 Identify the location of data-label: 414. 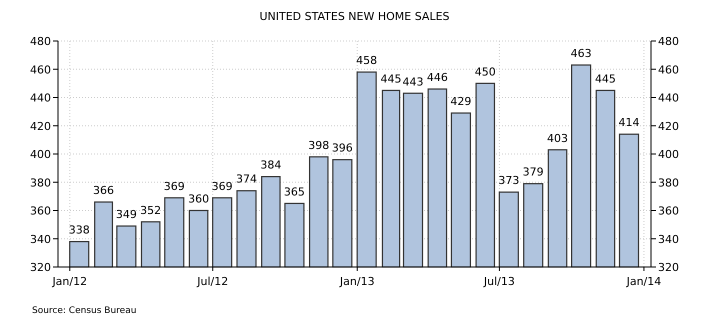
(629, 123).